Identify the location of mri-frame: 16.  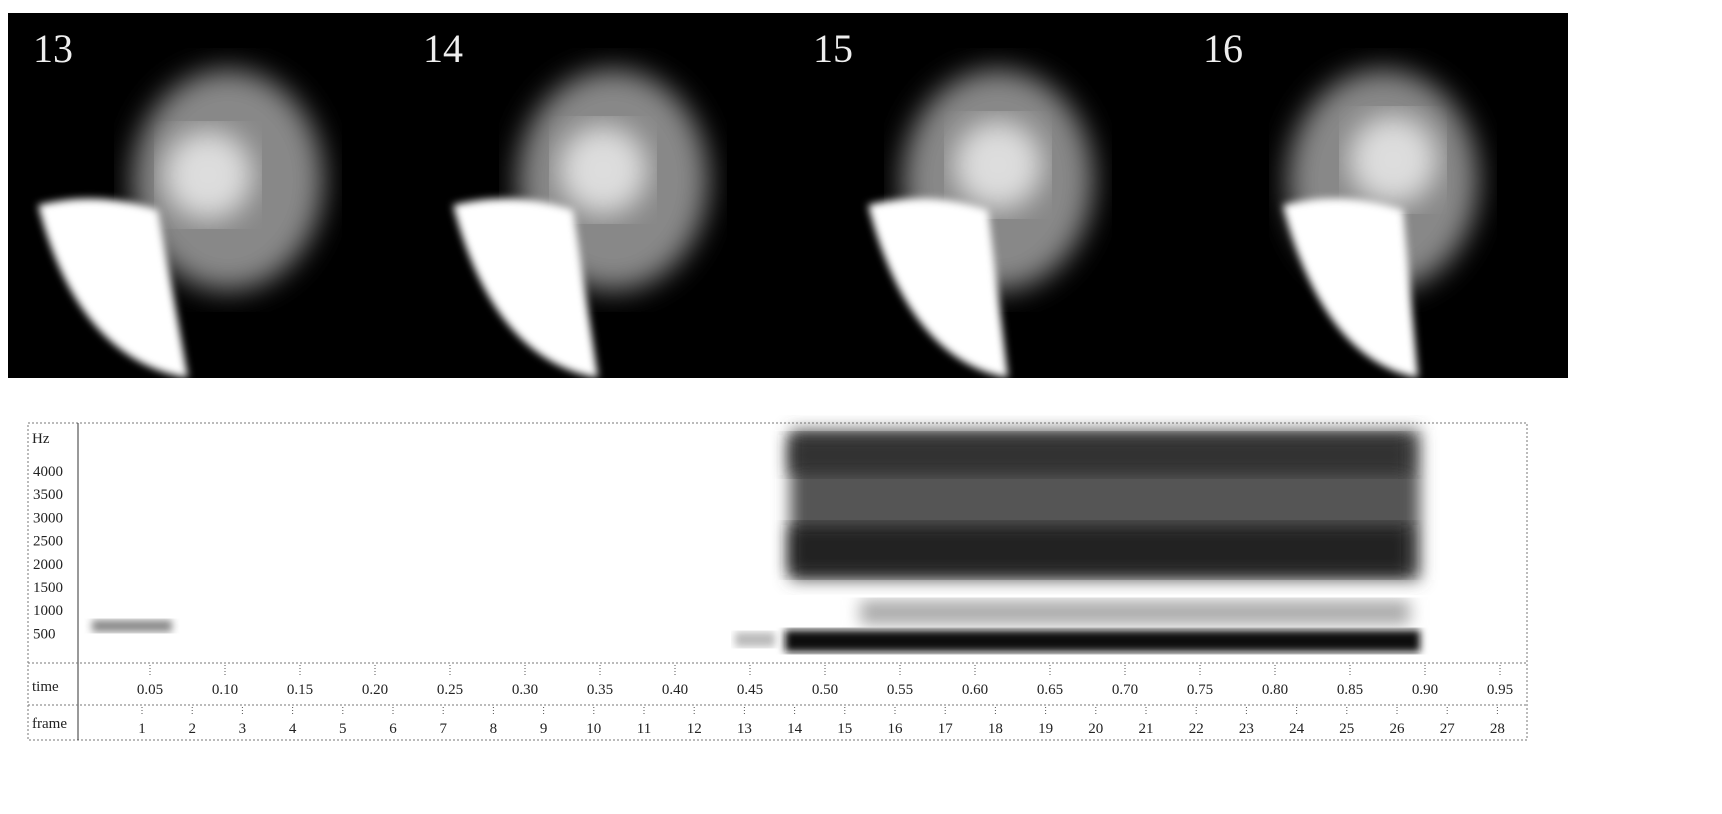
(1340, 202).